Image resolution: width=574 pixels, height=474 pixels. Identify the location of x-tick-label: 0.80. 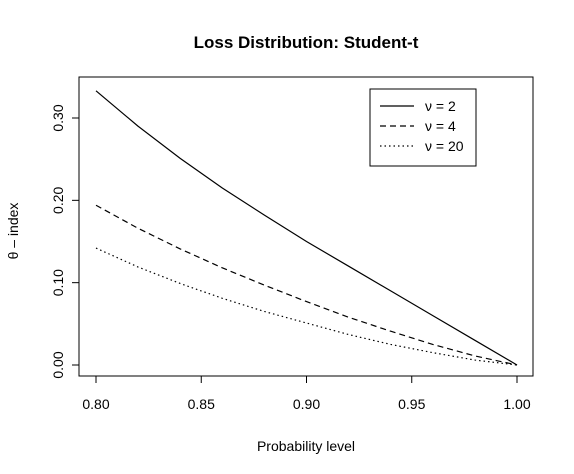
(95, 404).